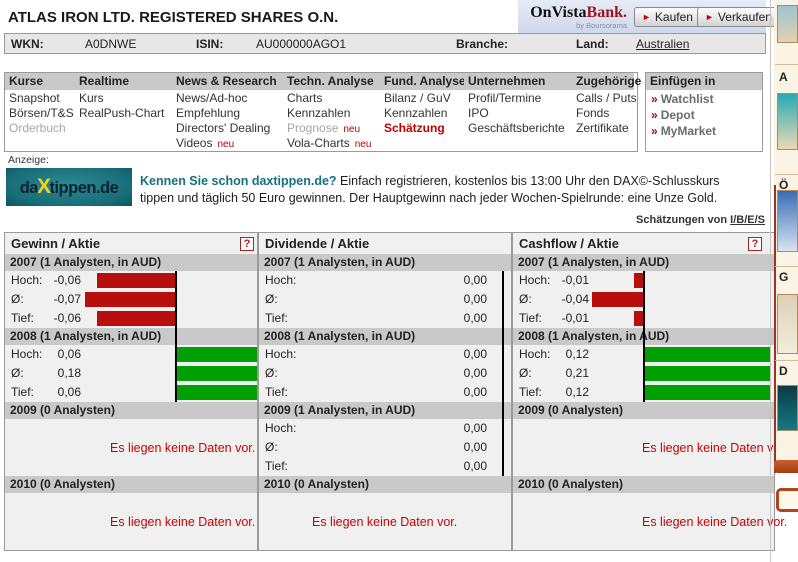 Image resolution: width=798 pixels, height=562 pixels. I want to click on nav-item-label: Börsen/T&S, so click(41, 113).